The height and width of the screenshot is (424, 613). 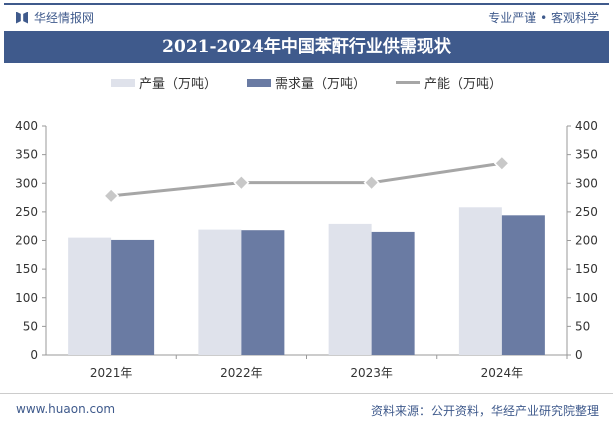 What do you see at coordinates (502, 373) in the screenshot?
I see `x-tick-label: 2024年` at bounding box center [502, 373].